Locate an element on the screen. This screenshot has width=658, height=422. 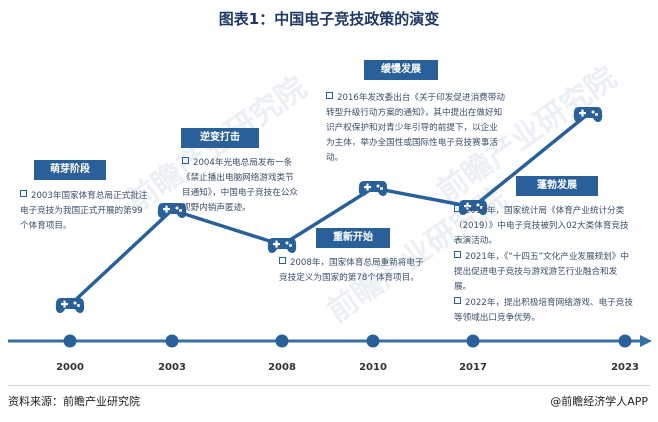
stage-label: 萌芽阶段 is located at coordinates (70, 170).